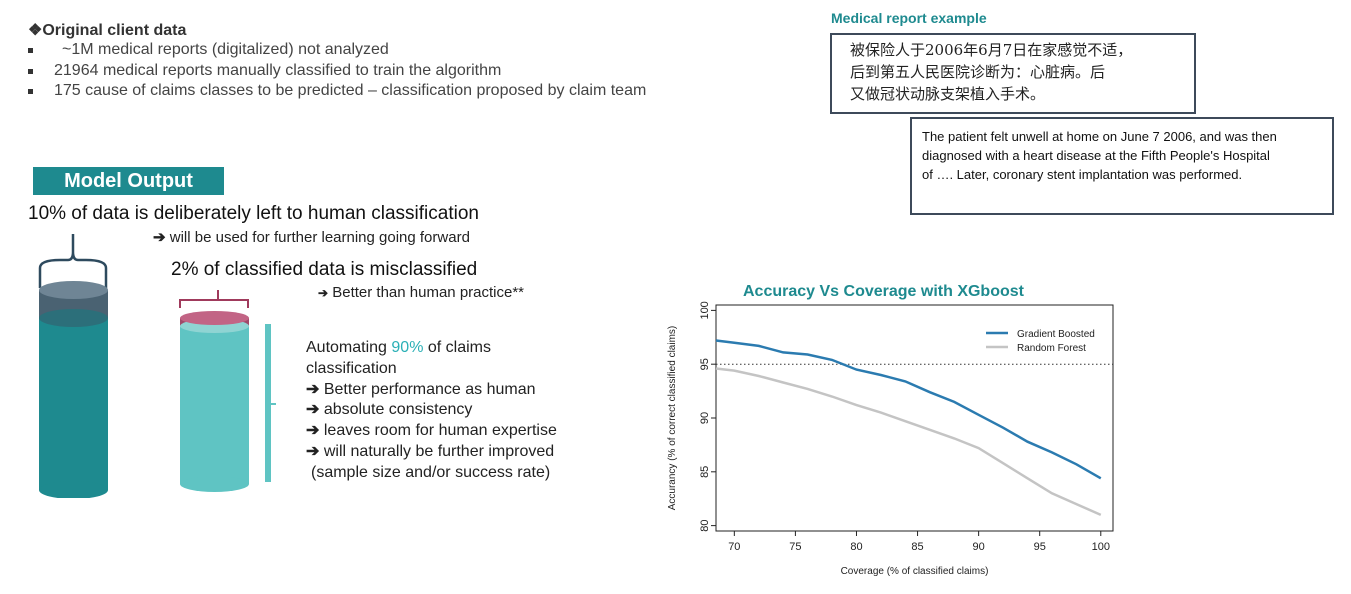  What do you see at coordinates (856, 547) in the screenshot?
I see `x-tick-label: 80` at bounding box center [856, 547].